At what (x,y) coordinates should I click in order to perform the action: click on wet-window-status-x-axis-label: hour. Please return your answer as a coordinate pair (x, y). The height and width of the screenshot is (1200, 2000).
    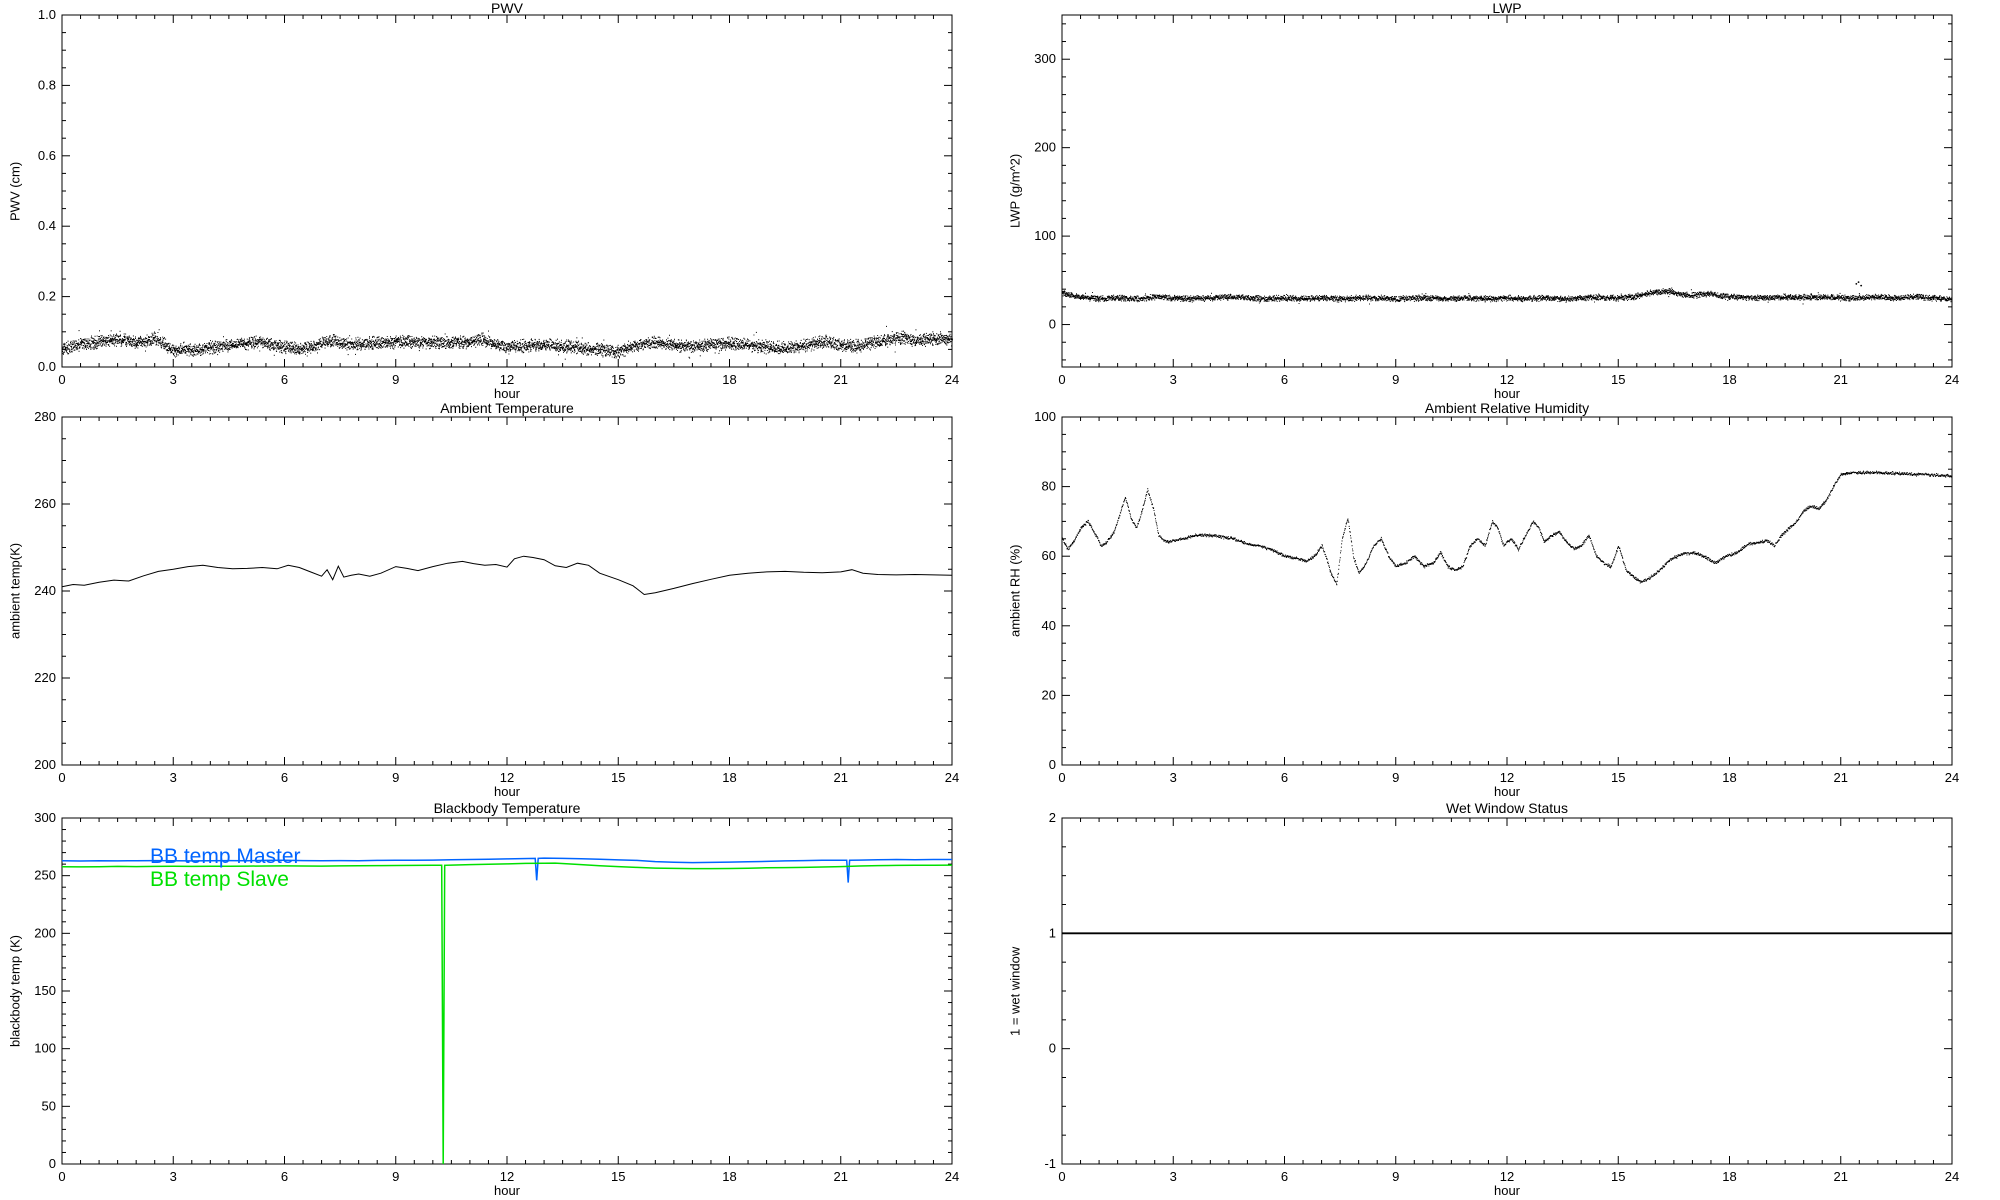
    Looking at the image, I should click on (1507, 1190).